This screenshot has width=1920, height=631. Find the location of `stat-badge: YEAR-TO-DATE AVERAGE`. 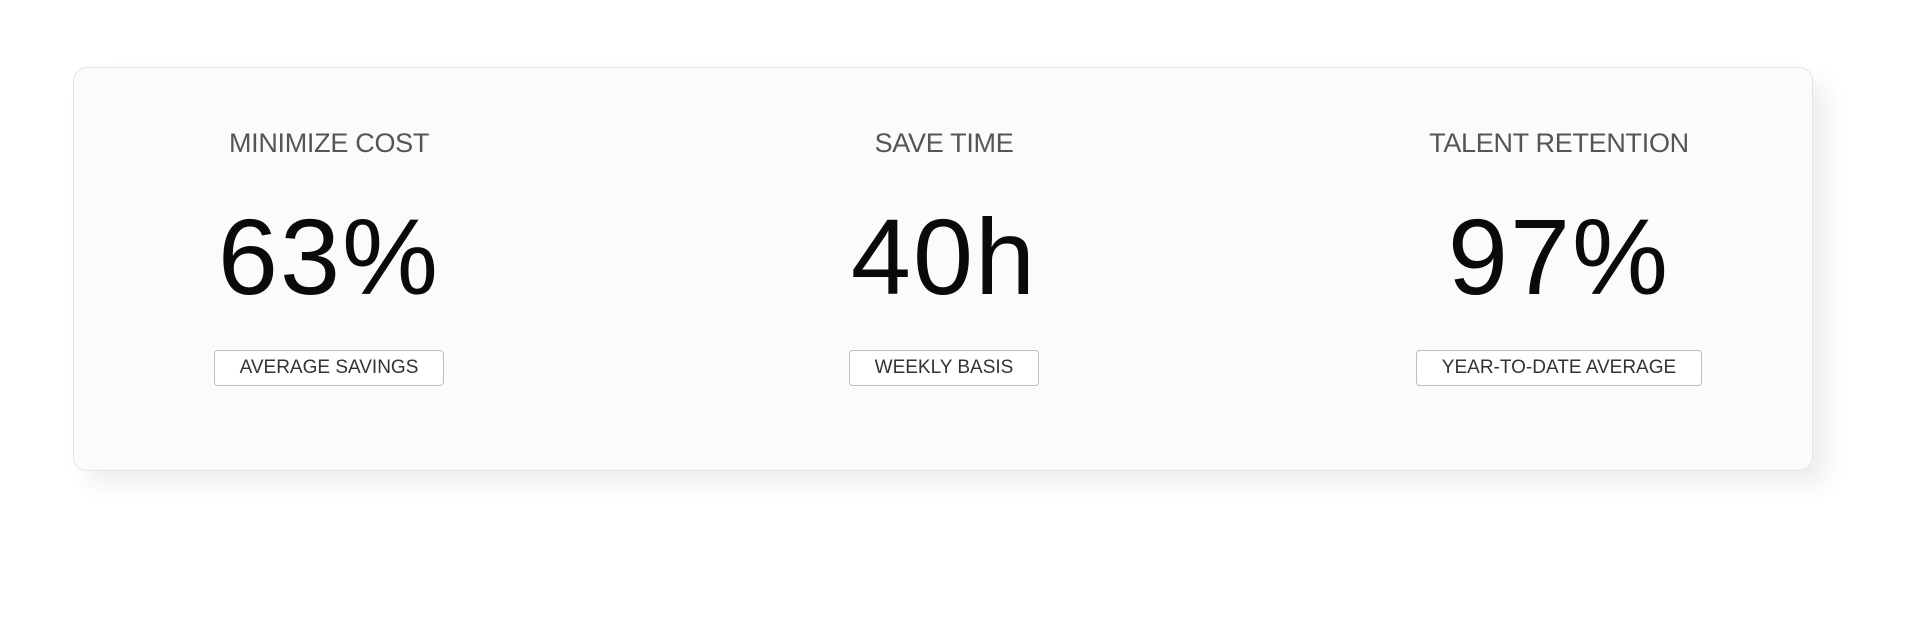

stat-badge: YEAR-TO-DATE AVERAGE is located at coordinates (1559, 368).